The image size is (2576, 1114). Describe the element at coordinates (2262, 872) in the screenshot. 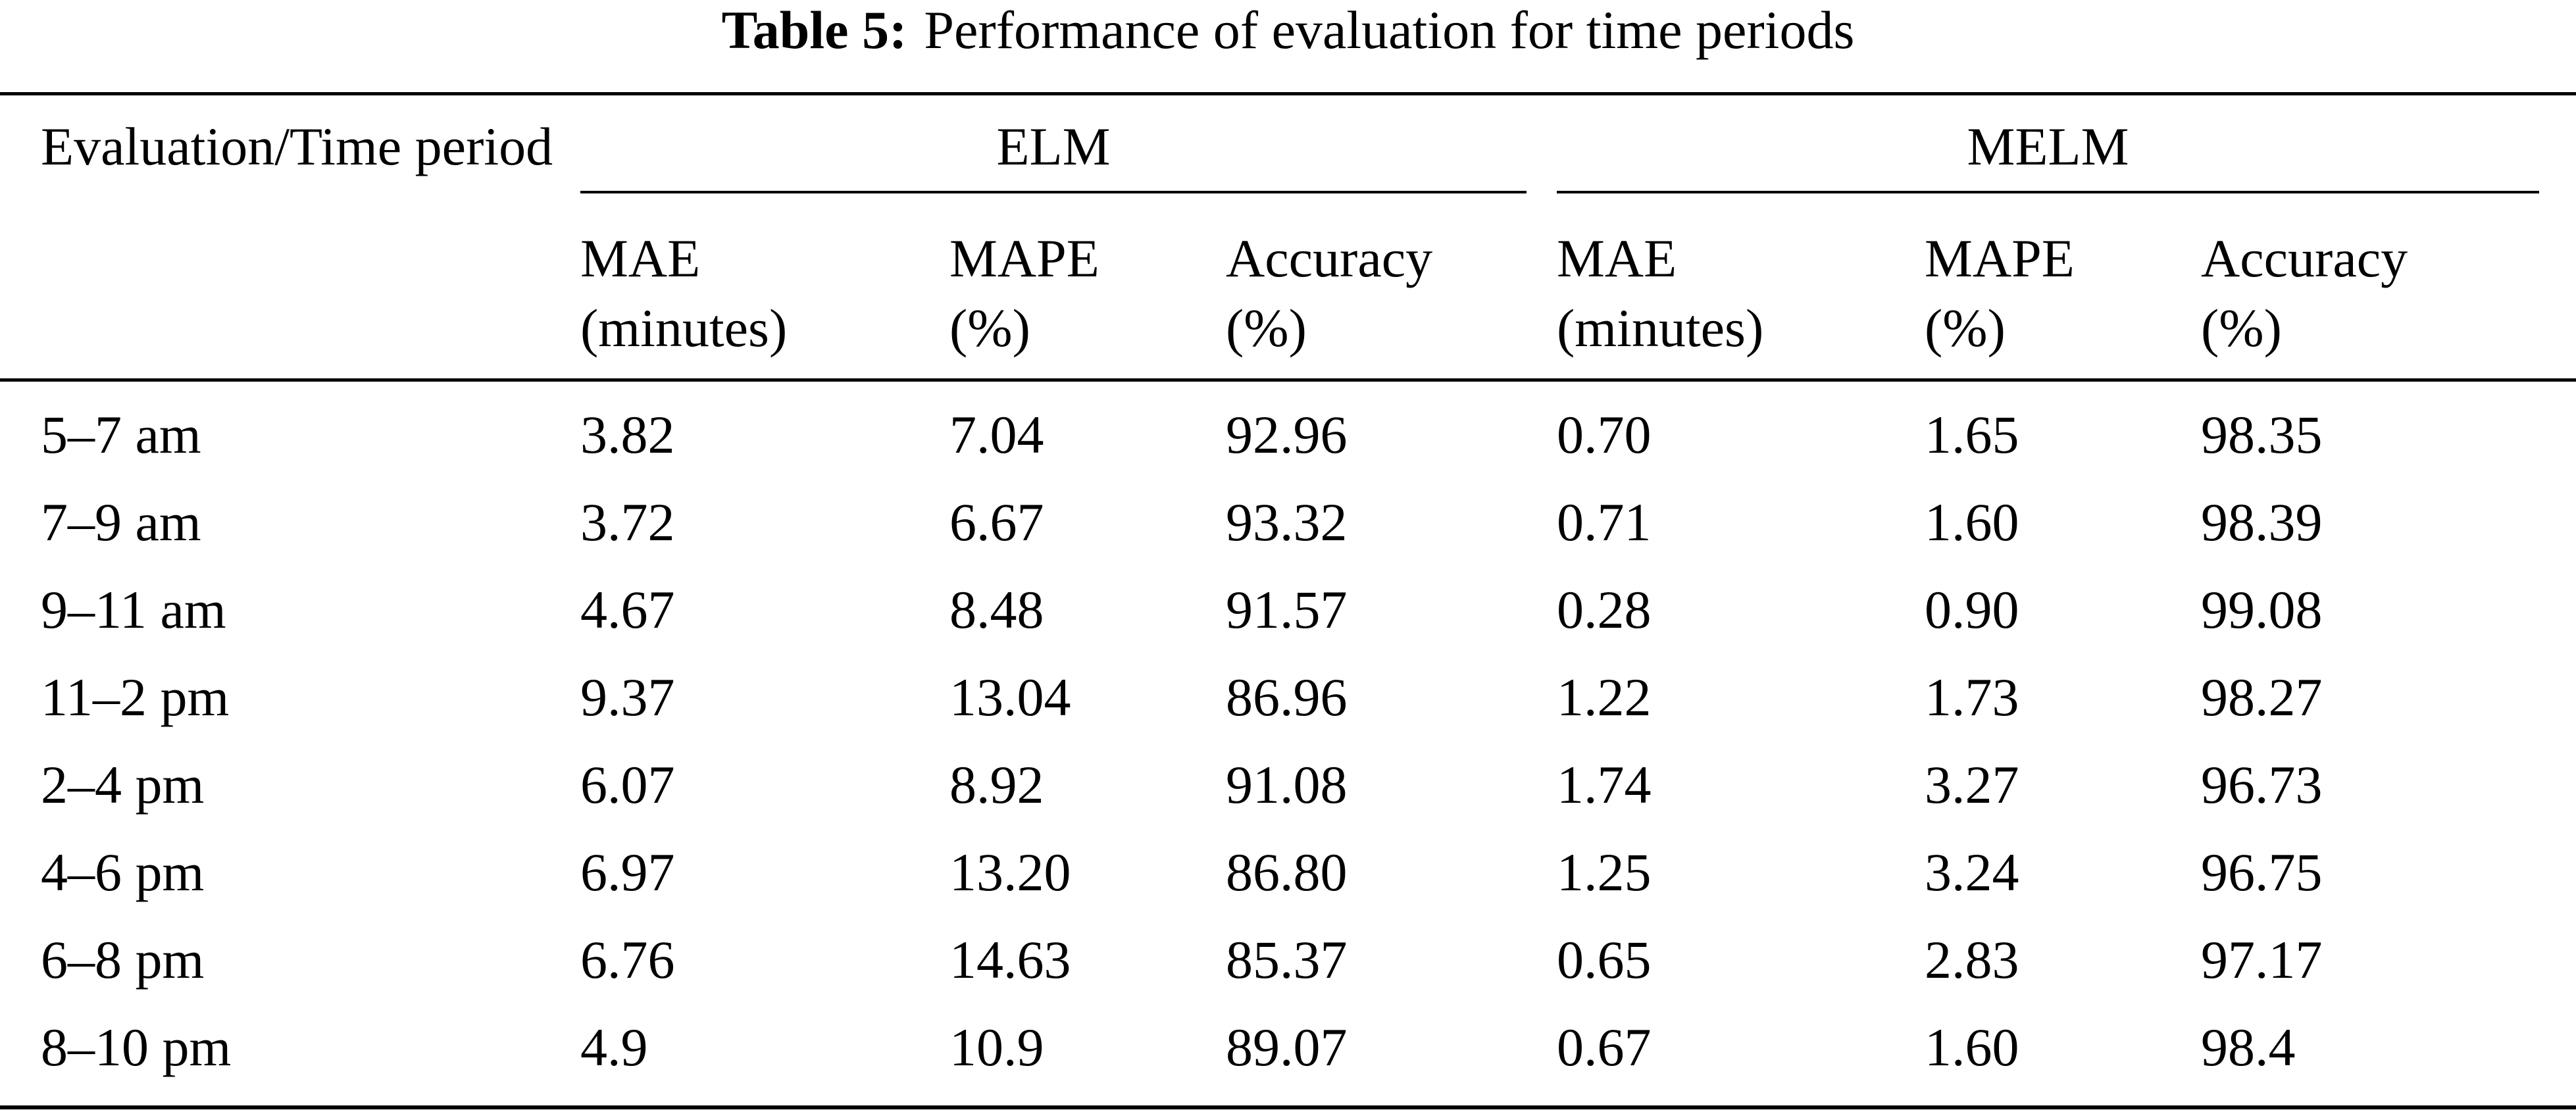

I see `melm-accuracy-cell: 96.75` at that location.